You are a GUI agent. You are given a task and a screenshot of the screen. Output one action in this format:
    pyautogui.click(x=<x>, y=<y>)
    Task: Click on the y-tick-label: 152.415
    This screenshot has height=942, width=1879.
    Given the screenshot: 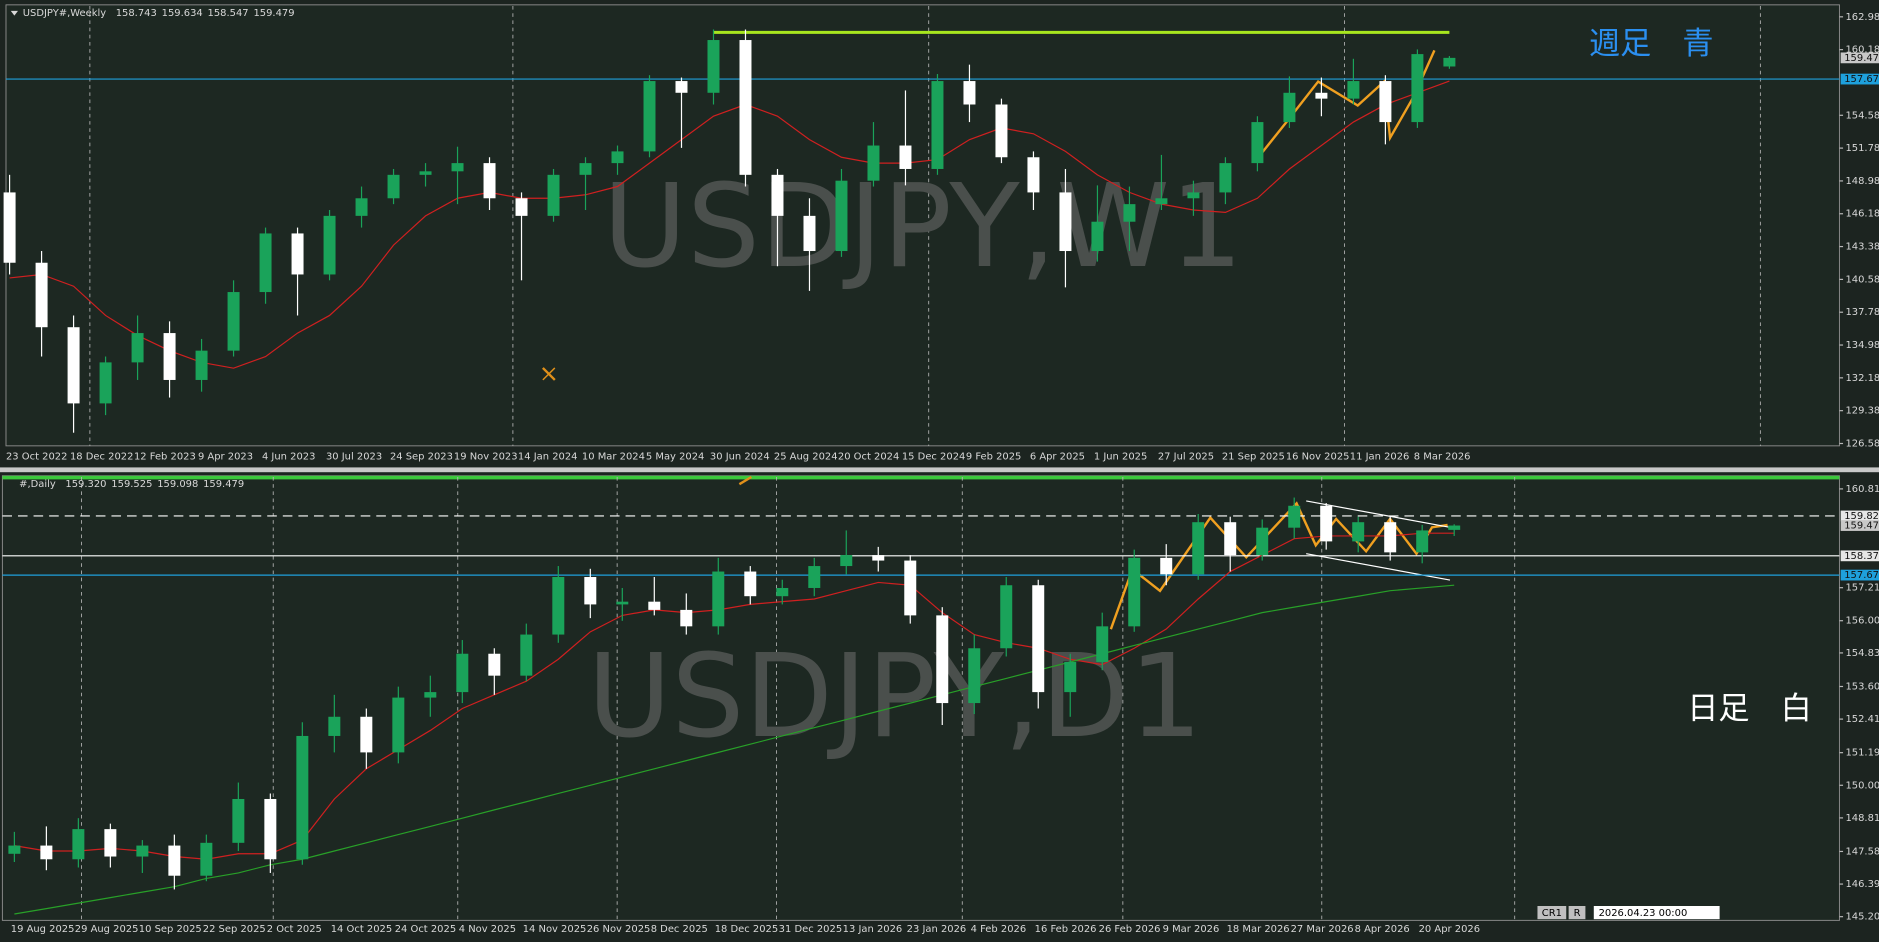 What is the action you would take?
    pyautogui.click(x=1862, y=719)
    